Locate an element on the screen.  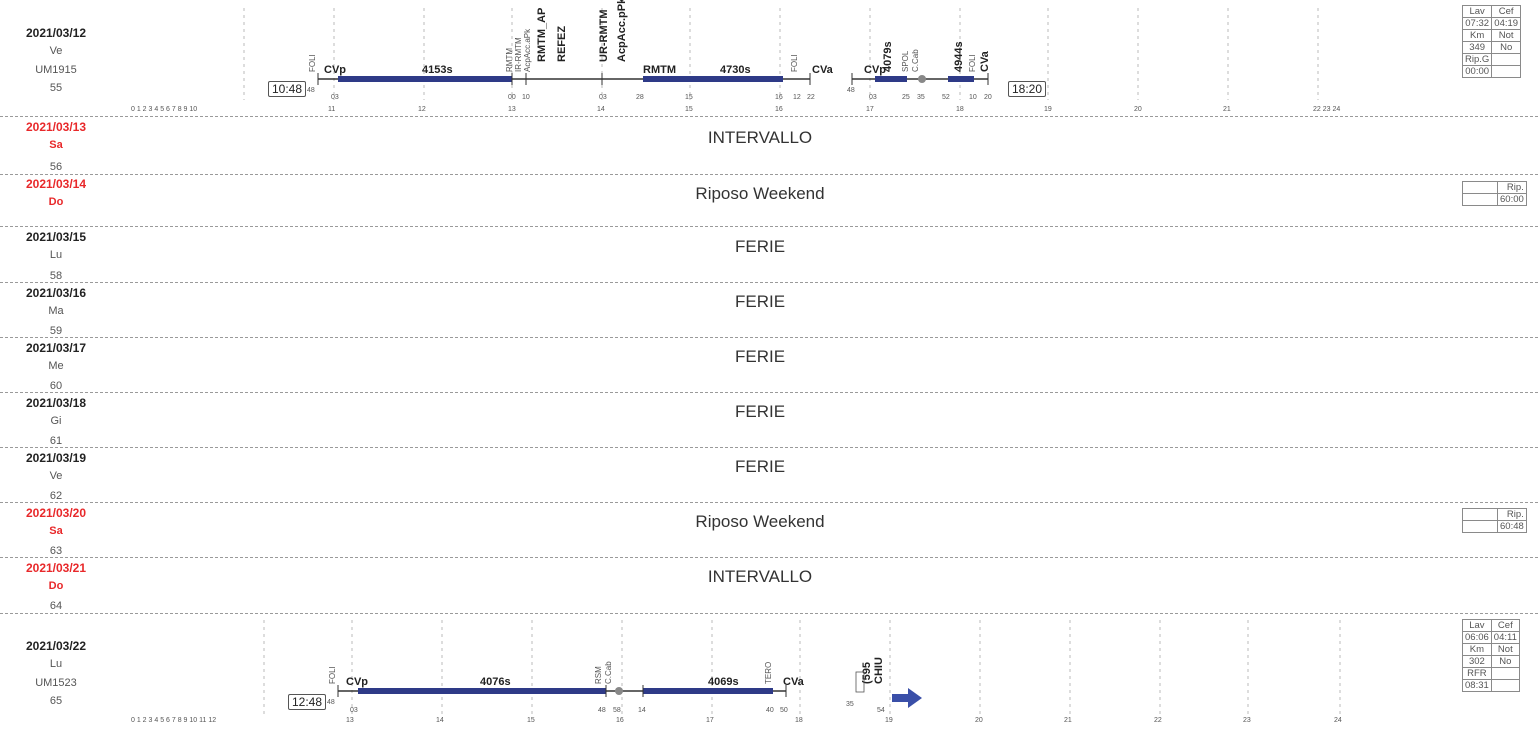
day-row: 2021/03/13 Sa 56 INTERVALLO is located at coordinates (769, 146).